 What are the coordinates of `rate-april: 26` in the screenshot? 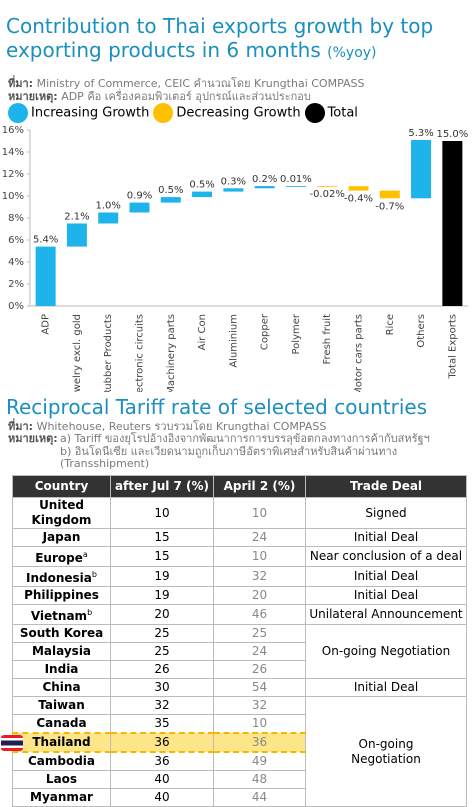 It's located at (259, 669).